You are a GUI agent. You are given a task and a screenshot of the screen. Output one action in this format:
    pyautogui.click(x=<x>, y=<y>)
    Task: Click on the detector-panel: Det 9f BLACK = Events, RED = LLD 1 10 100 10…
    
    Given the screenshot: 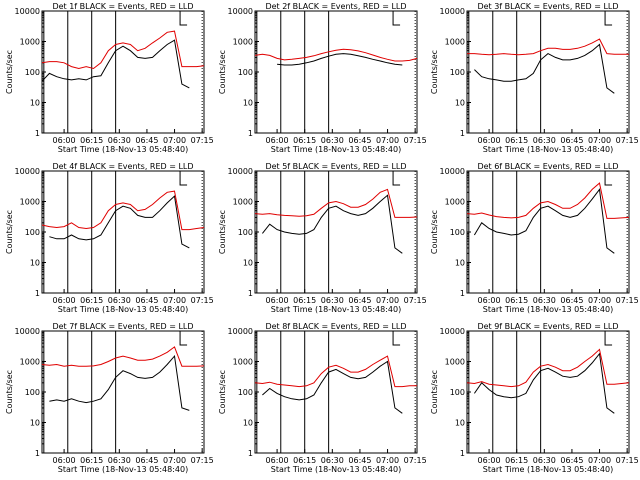 What is the action you would take?
    pyautogui.click(x=534, y=398)
    